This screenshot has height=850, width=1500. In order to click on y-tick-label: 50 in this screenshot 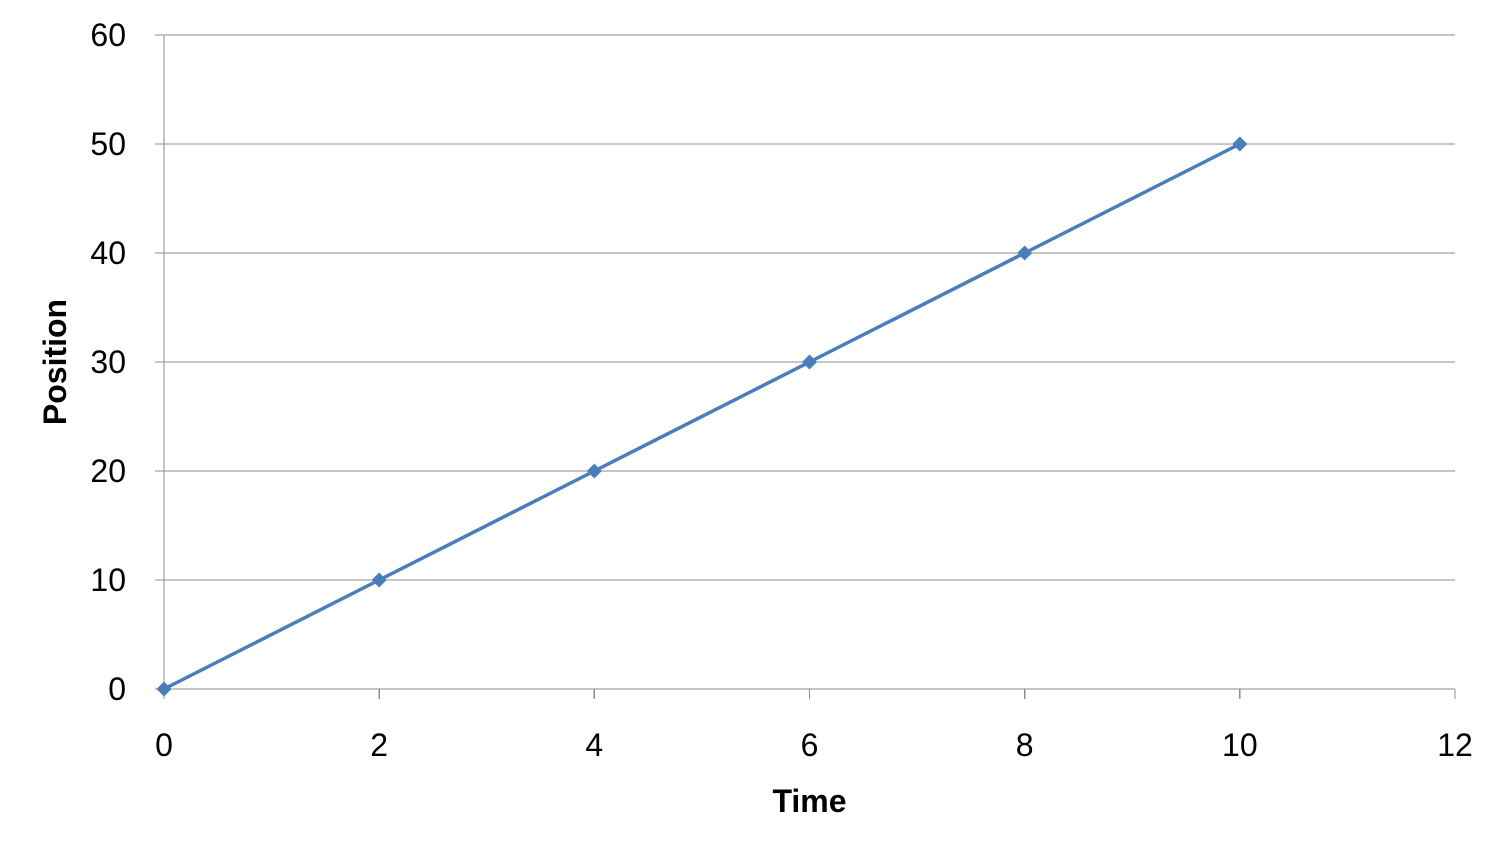, I will do `click(108, 144)`.